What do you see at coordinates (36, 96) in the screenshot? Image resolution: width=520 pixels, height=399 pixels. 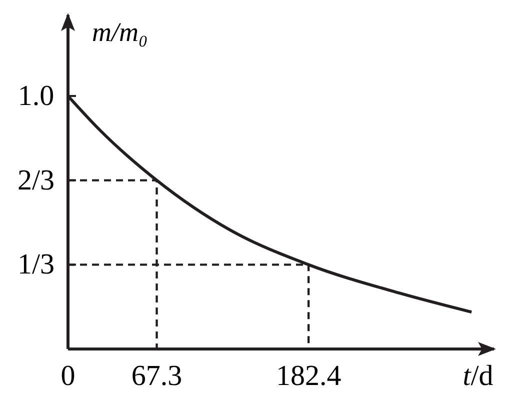 I see `y-tick-label: 1.0` at bounding box center [36, 96].